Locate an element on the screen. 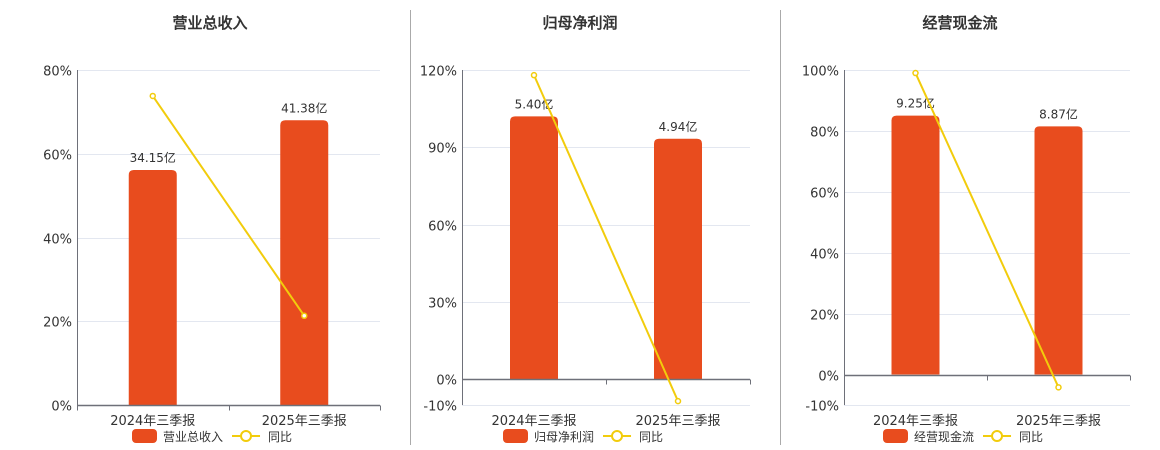 This screenshot has height=450, width=1160. bar-data-label: 5.40亿 is located at coordinates (534, 103).